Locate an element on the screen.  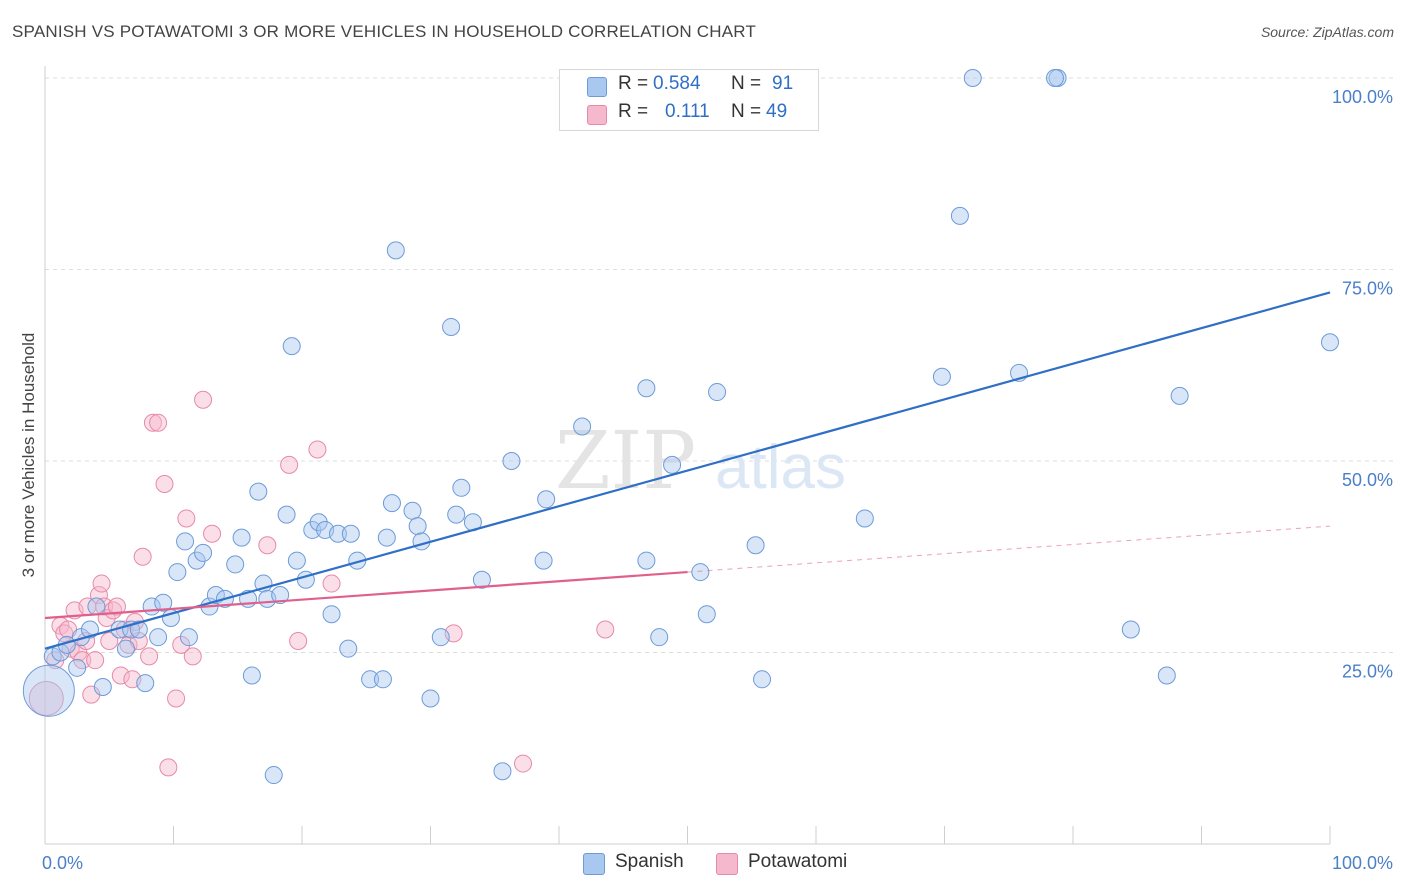
stats-row-spanish: R = 0.584 N = 91 is located at coordinates (689, 86).